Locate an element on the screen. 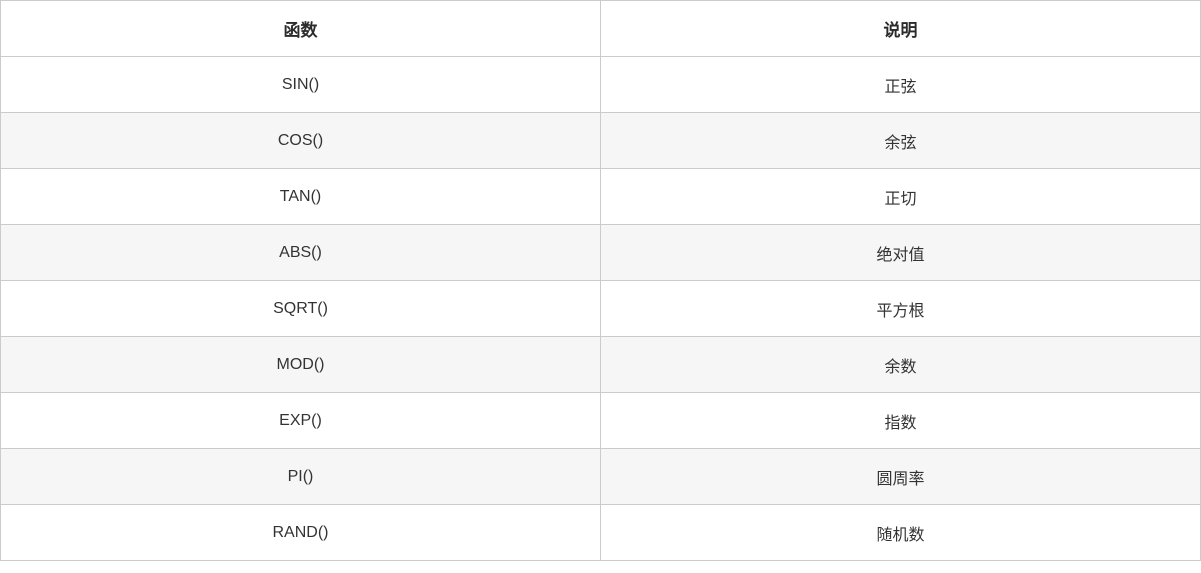 The image size is (1201, 573). table-row: SQRT() 平方根 is located at coordinates (600, 308).